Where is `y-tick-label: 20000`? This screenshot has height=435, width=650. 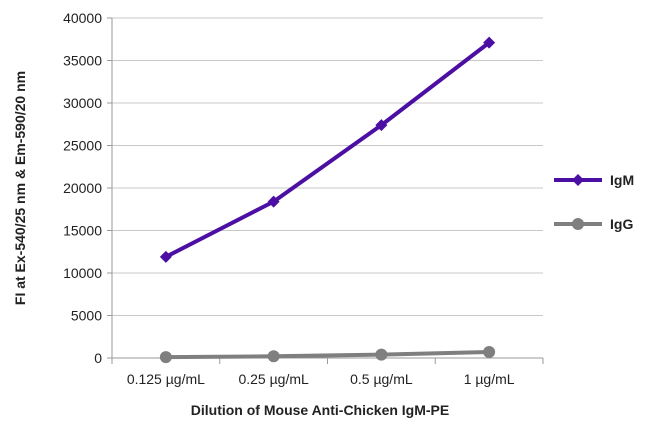 y-tick-label: 20000 is located at coordinates (82, 188).